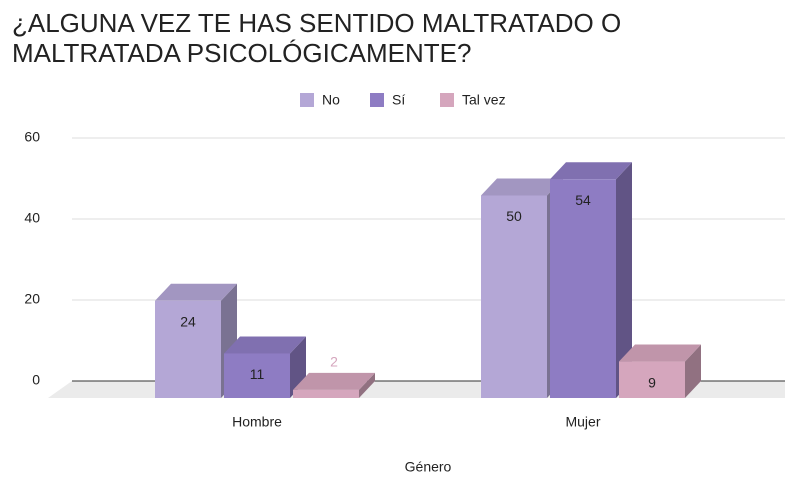  What do you see at coordinates (32, 137) in the screenshot?
I see `y-tick-label: 60` at bounding box center [32, 137].